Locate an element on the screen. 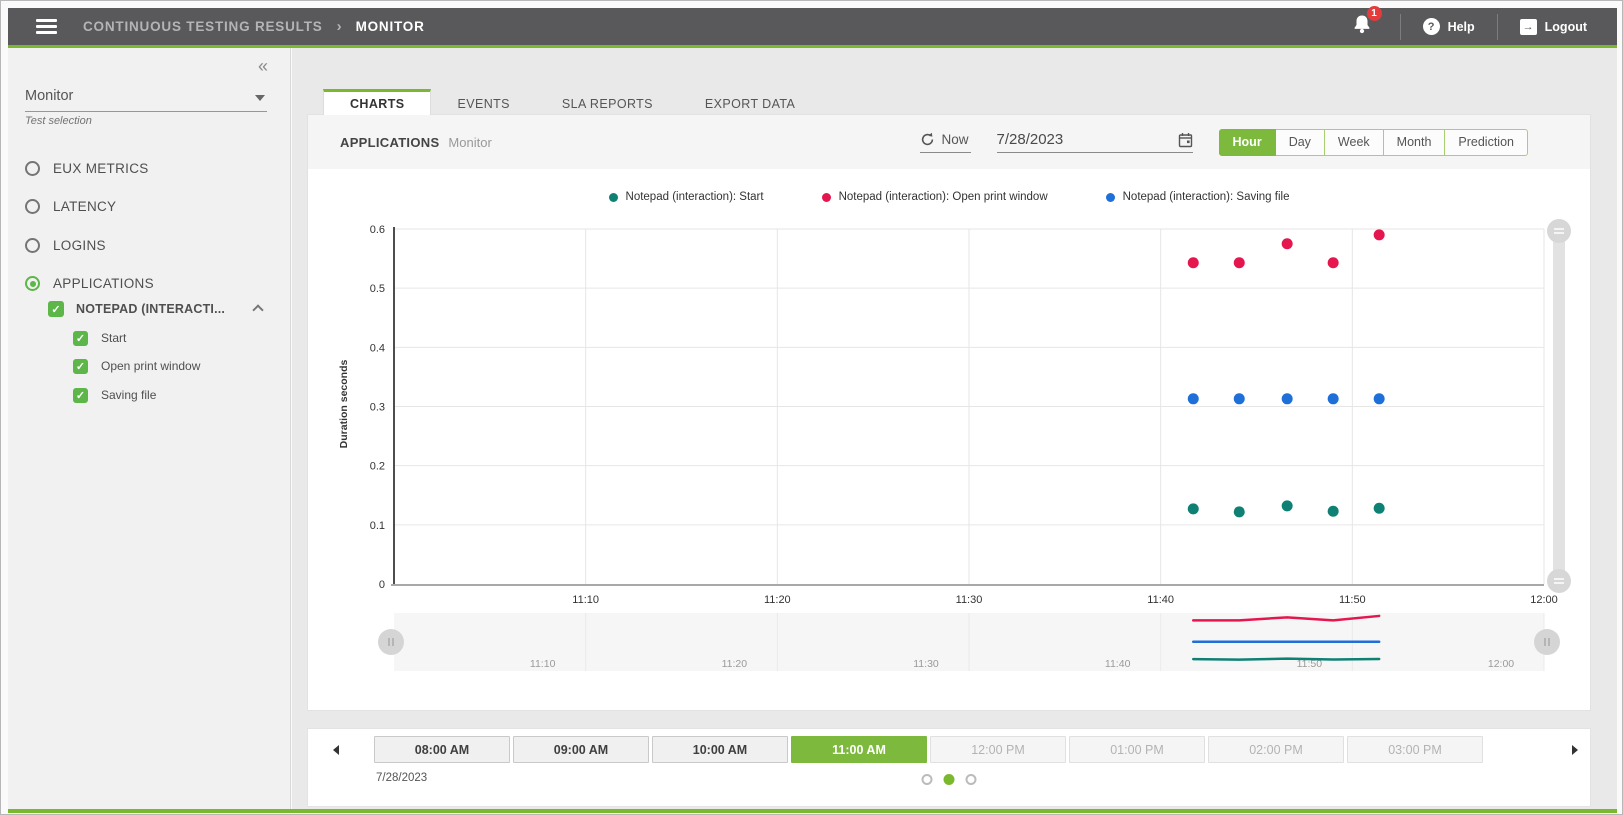 Image resolution: width=1623 pixels, height=815 pixels. radio-eux-metrics: EUX METRICS is located at coordinates (150, 168).